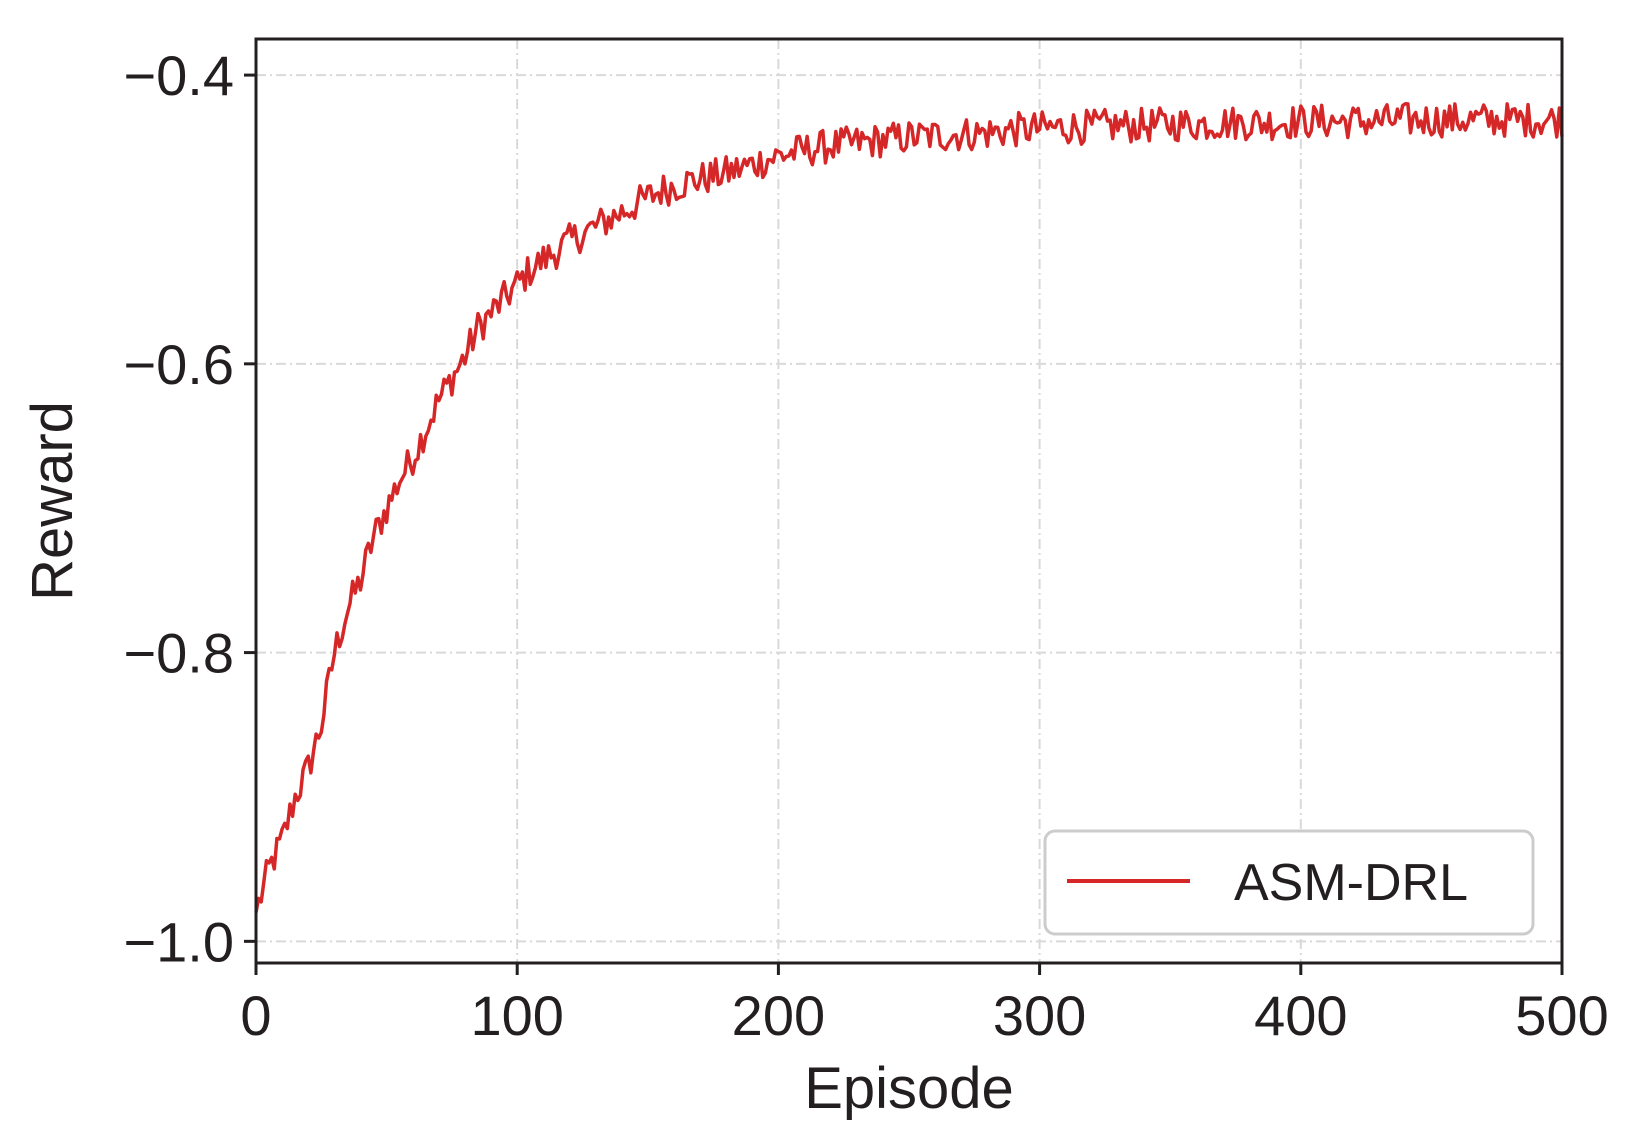 The image size is (1628, 1144). I want to click on x-tick-label: 400, so click(1300, 1015).